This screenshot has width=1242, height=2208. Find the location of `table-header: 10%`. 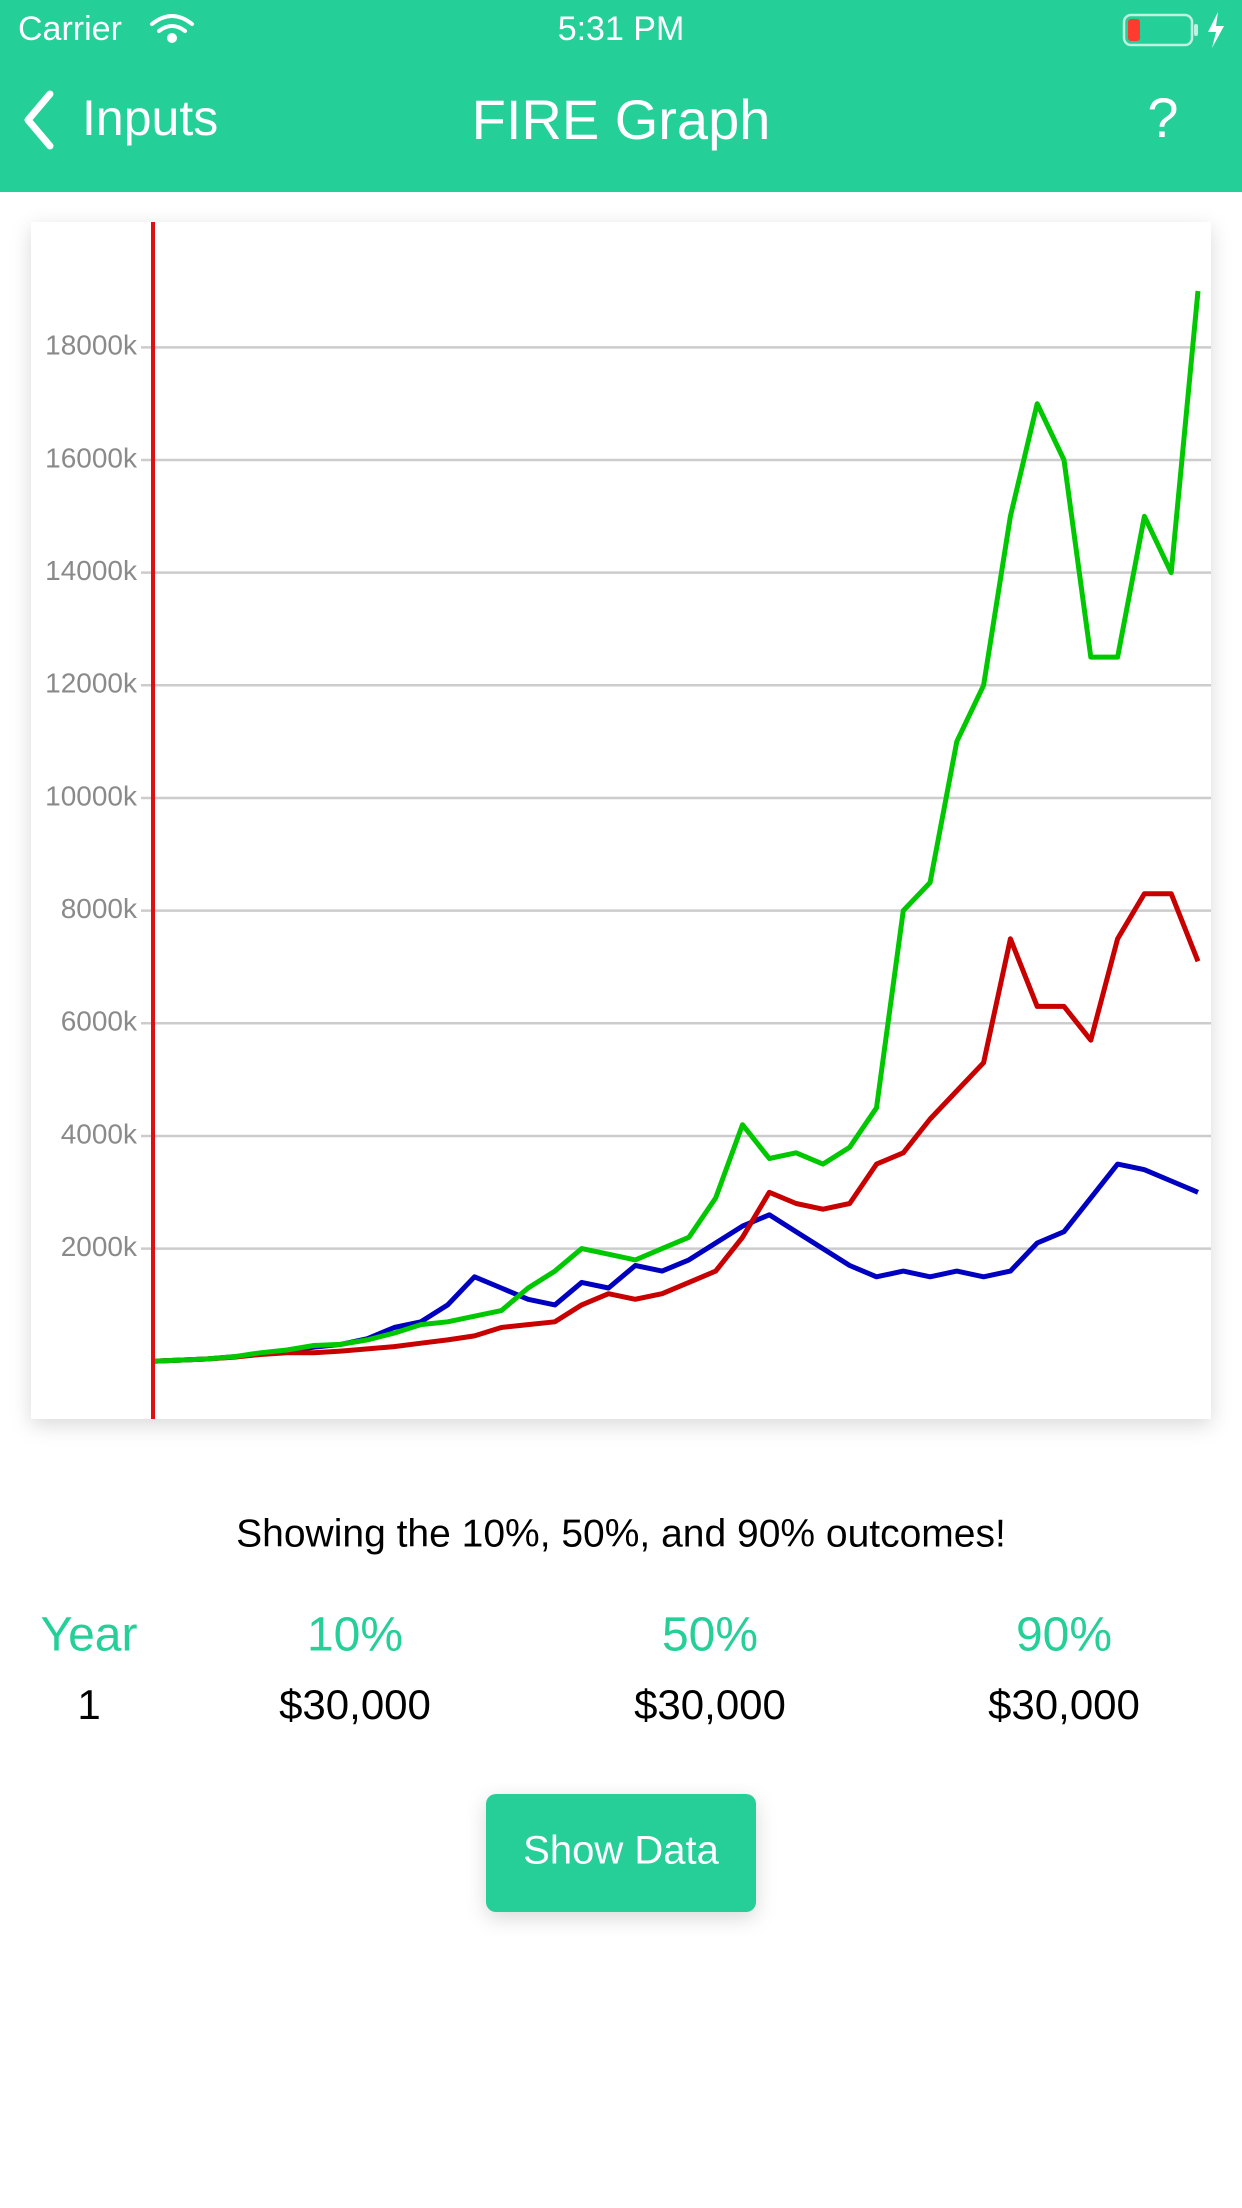

table-header: 10% is located at coordinates (355, 1635).